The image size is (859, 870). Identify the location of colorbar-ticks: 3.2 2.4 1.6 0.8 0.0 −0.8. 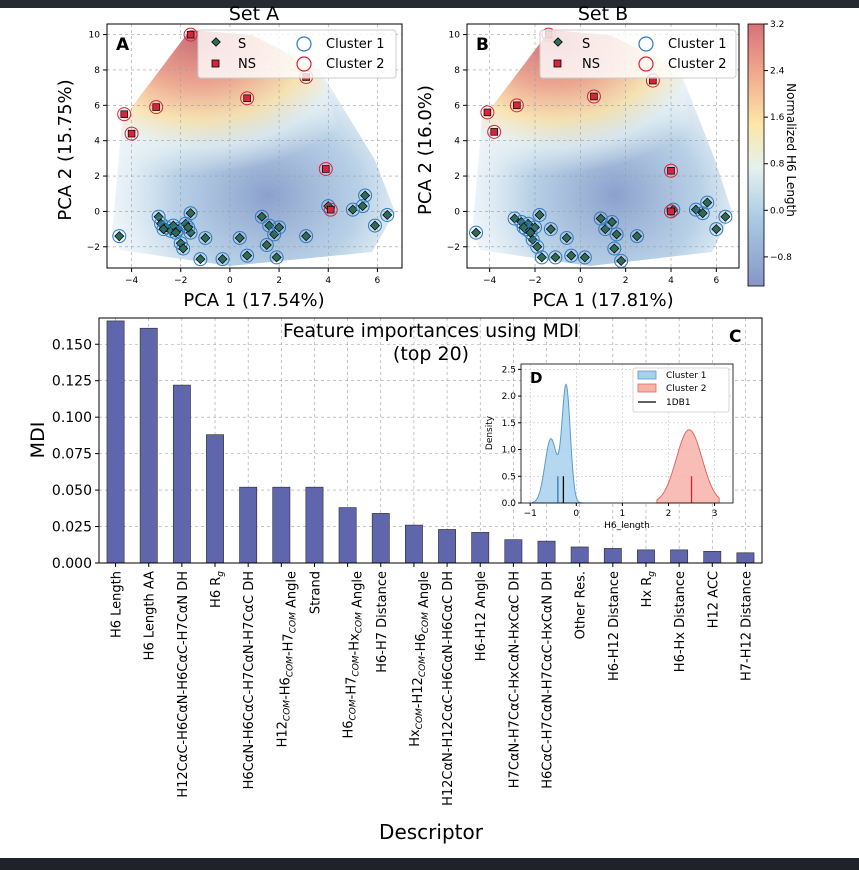
(778, 141).